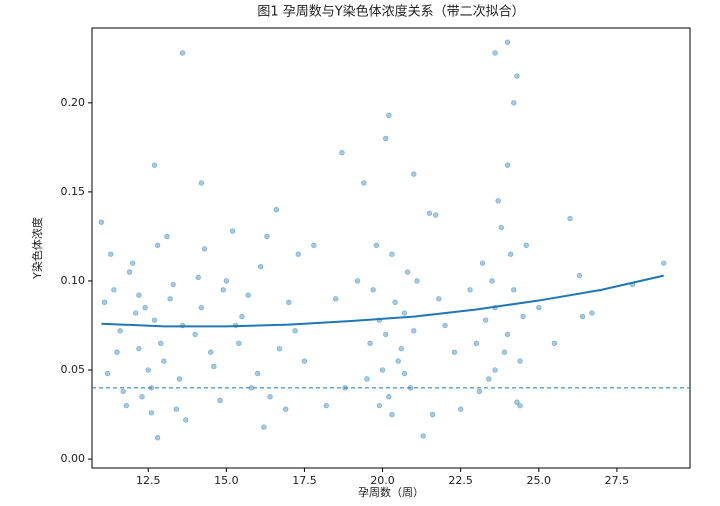  Describe the element at coordinates (226, 480) in the screenshot. I see `x-tick-label: 15.0` at that location.